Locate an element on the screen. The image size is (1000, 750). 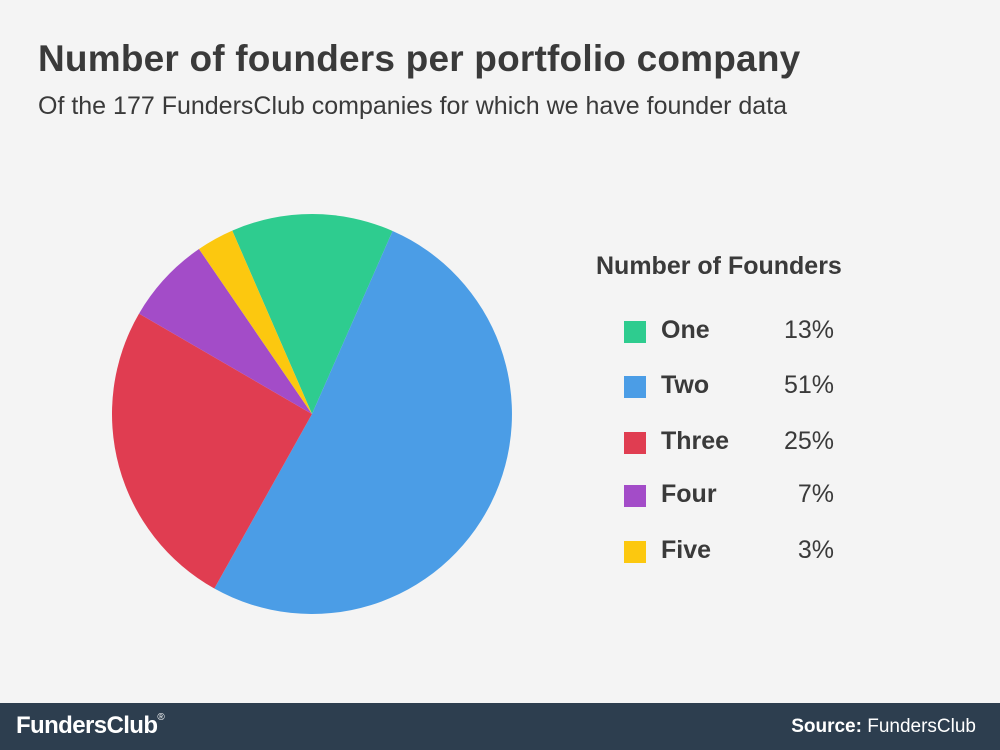
legend-percent: 7% is located at coordinates (815, 494).